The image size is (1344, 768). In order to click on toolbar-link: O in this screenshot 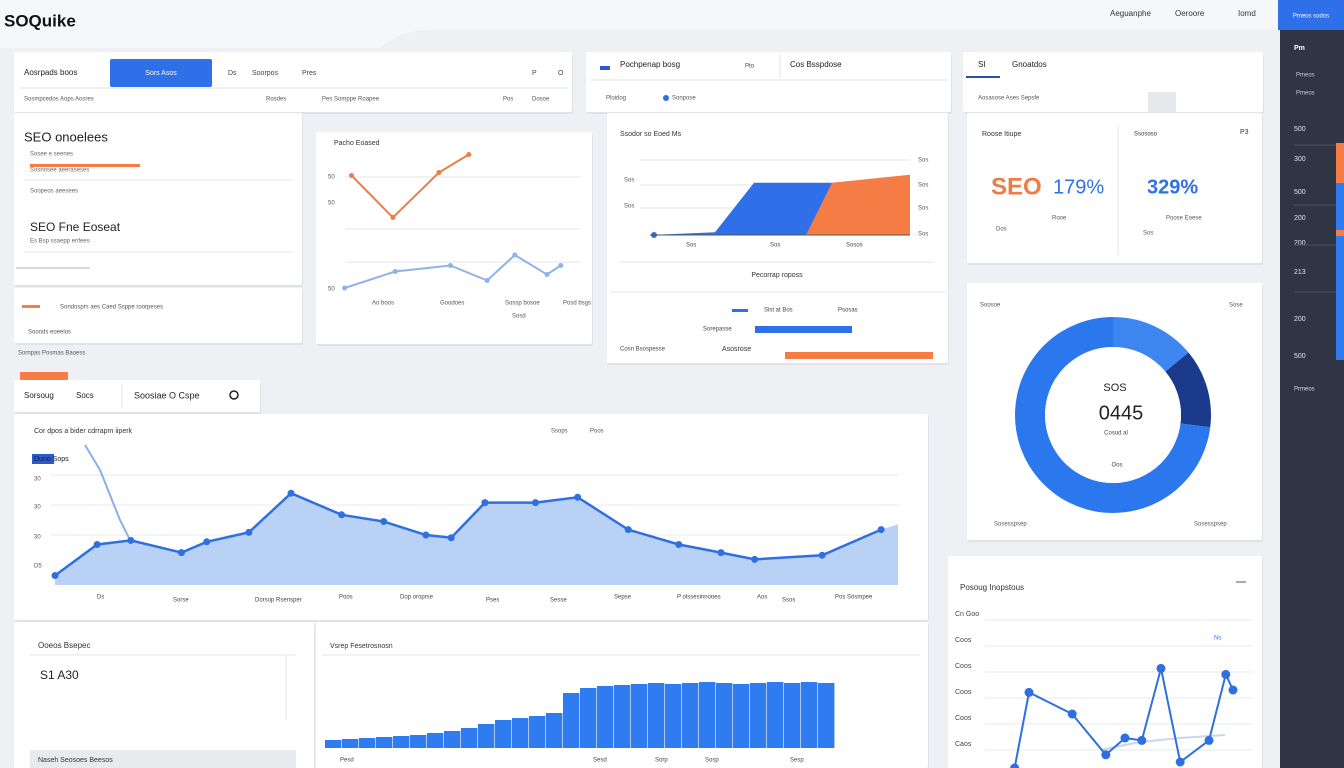, I will do `click(561, 73)`.